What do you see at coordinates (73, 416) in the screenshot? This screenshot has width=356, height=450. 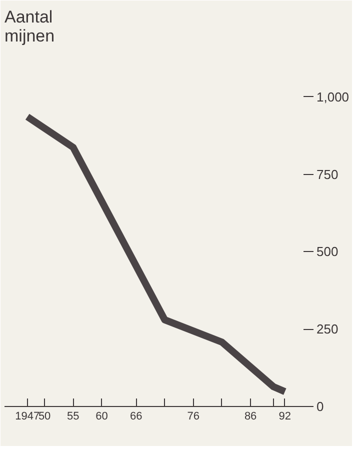 I see `x-tick-label: 55` at bounding box center [73, 416].